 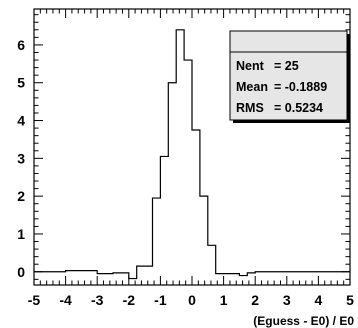 I want to click on x-tick-label: -2, so click(x=129, y=300).